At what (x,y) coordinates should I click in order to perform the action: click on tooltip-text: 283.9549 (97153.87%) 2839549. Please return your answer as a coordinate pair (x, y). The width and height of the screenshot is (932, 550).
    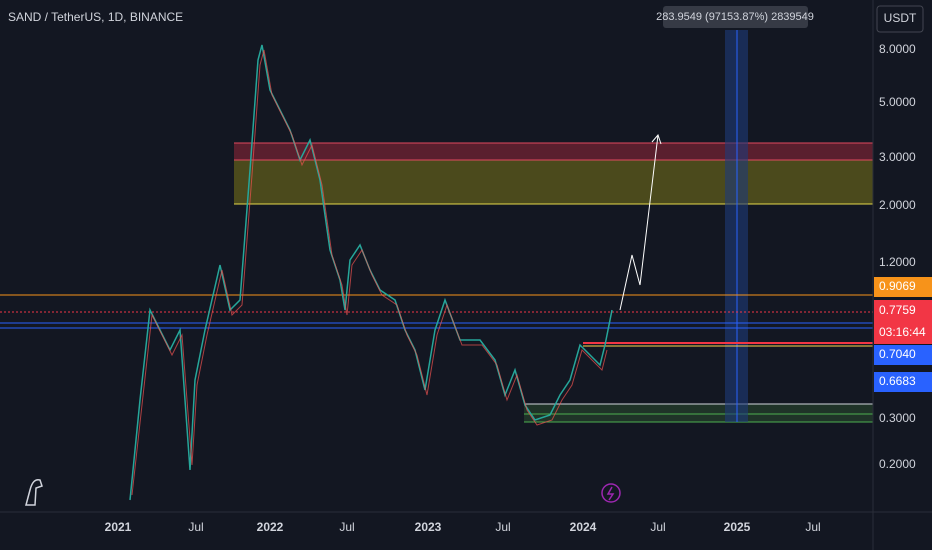
    Looking at the image, I should click on (735, 17).